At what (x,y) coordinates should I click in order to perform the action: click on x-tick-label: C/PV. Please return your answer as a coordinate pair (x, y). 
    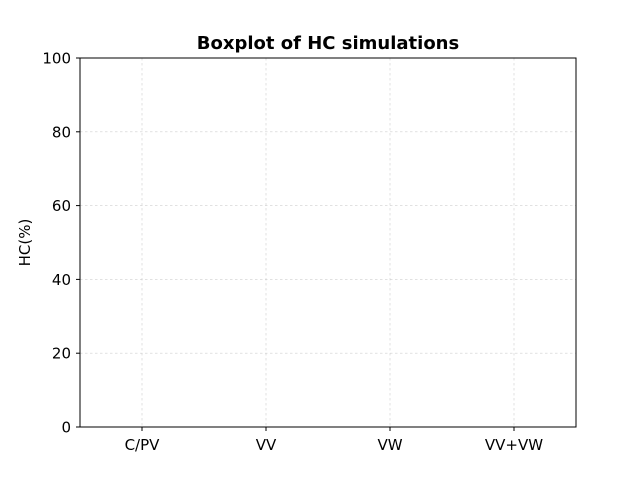
    Looking at the image, I should click on (143, 445).